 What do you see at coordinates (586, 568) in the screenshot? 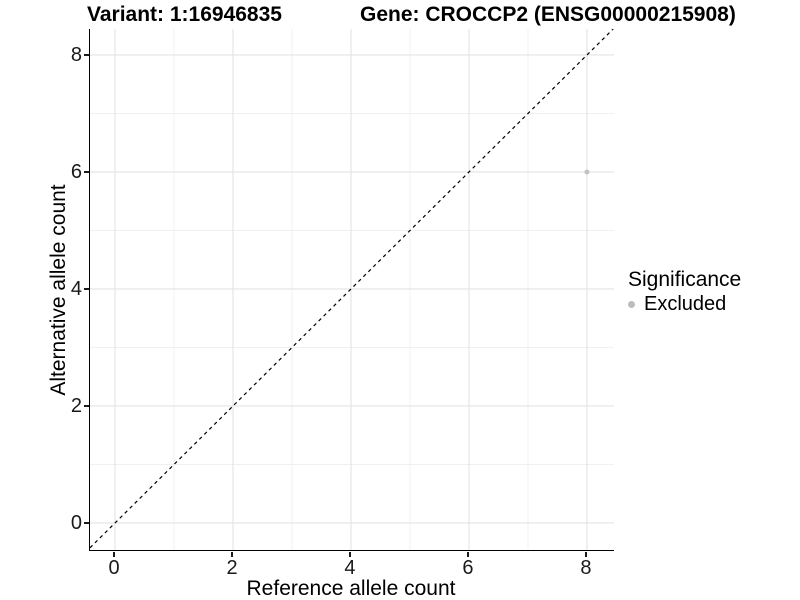
I see `x-tick-label: 8` at bounding box center [586, 568].